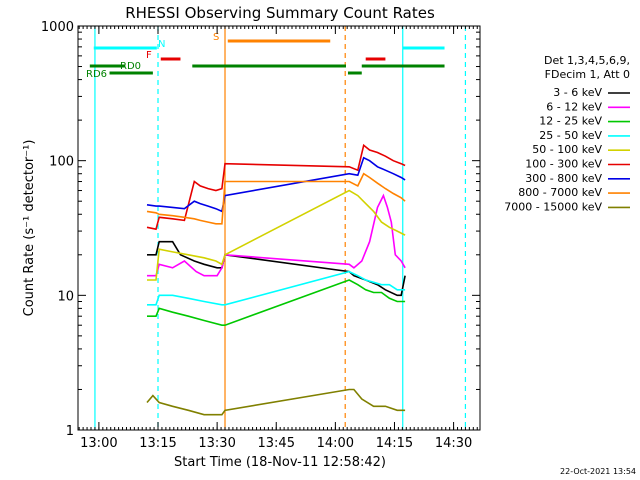 This screenshot has height=480, width=640. I want to click on y-tick-label: 100, so click(61, 162).